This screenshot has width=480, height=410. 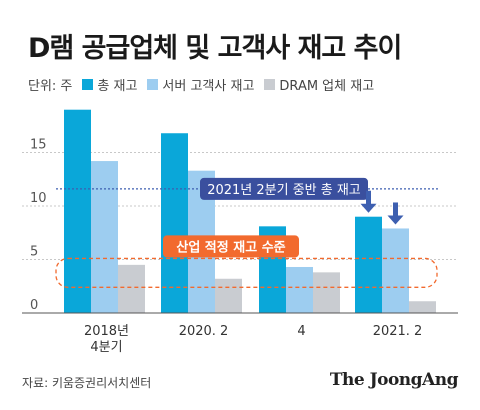 What do you see at coordinates (38, 198) in the screenshot?
I see `y-tick-label: 10` at bounding box center [38, 198].